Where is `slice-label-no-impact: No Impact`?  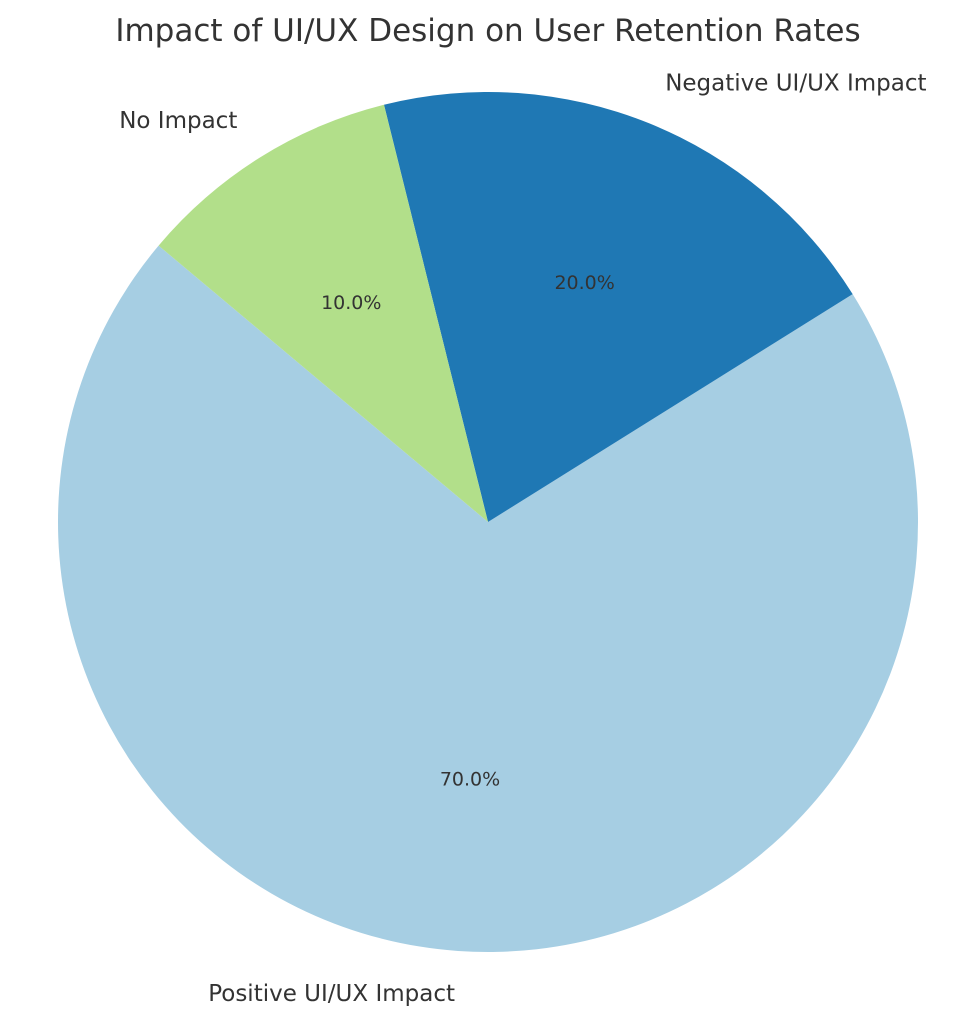 slice-label-no-impact: No Impact is located at coordinates (178, 121).